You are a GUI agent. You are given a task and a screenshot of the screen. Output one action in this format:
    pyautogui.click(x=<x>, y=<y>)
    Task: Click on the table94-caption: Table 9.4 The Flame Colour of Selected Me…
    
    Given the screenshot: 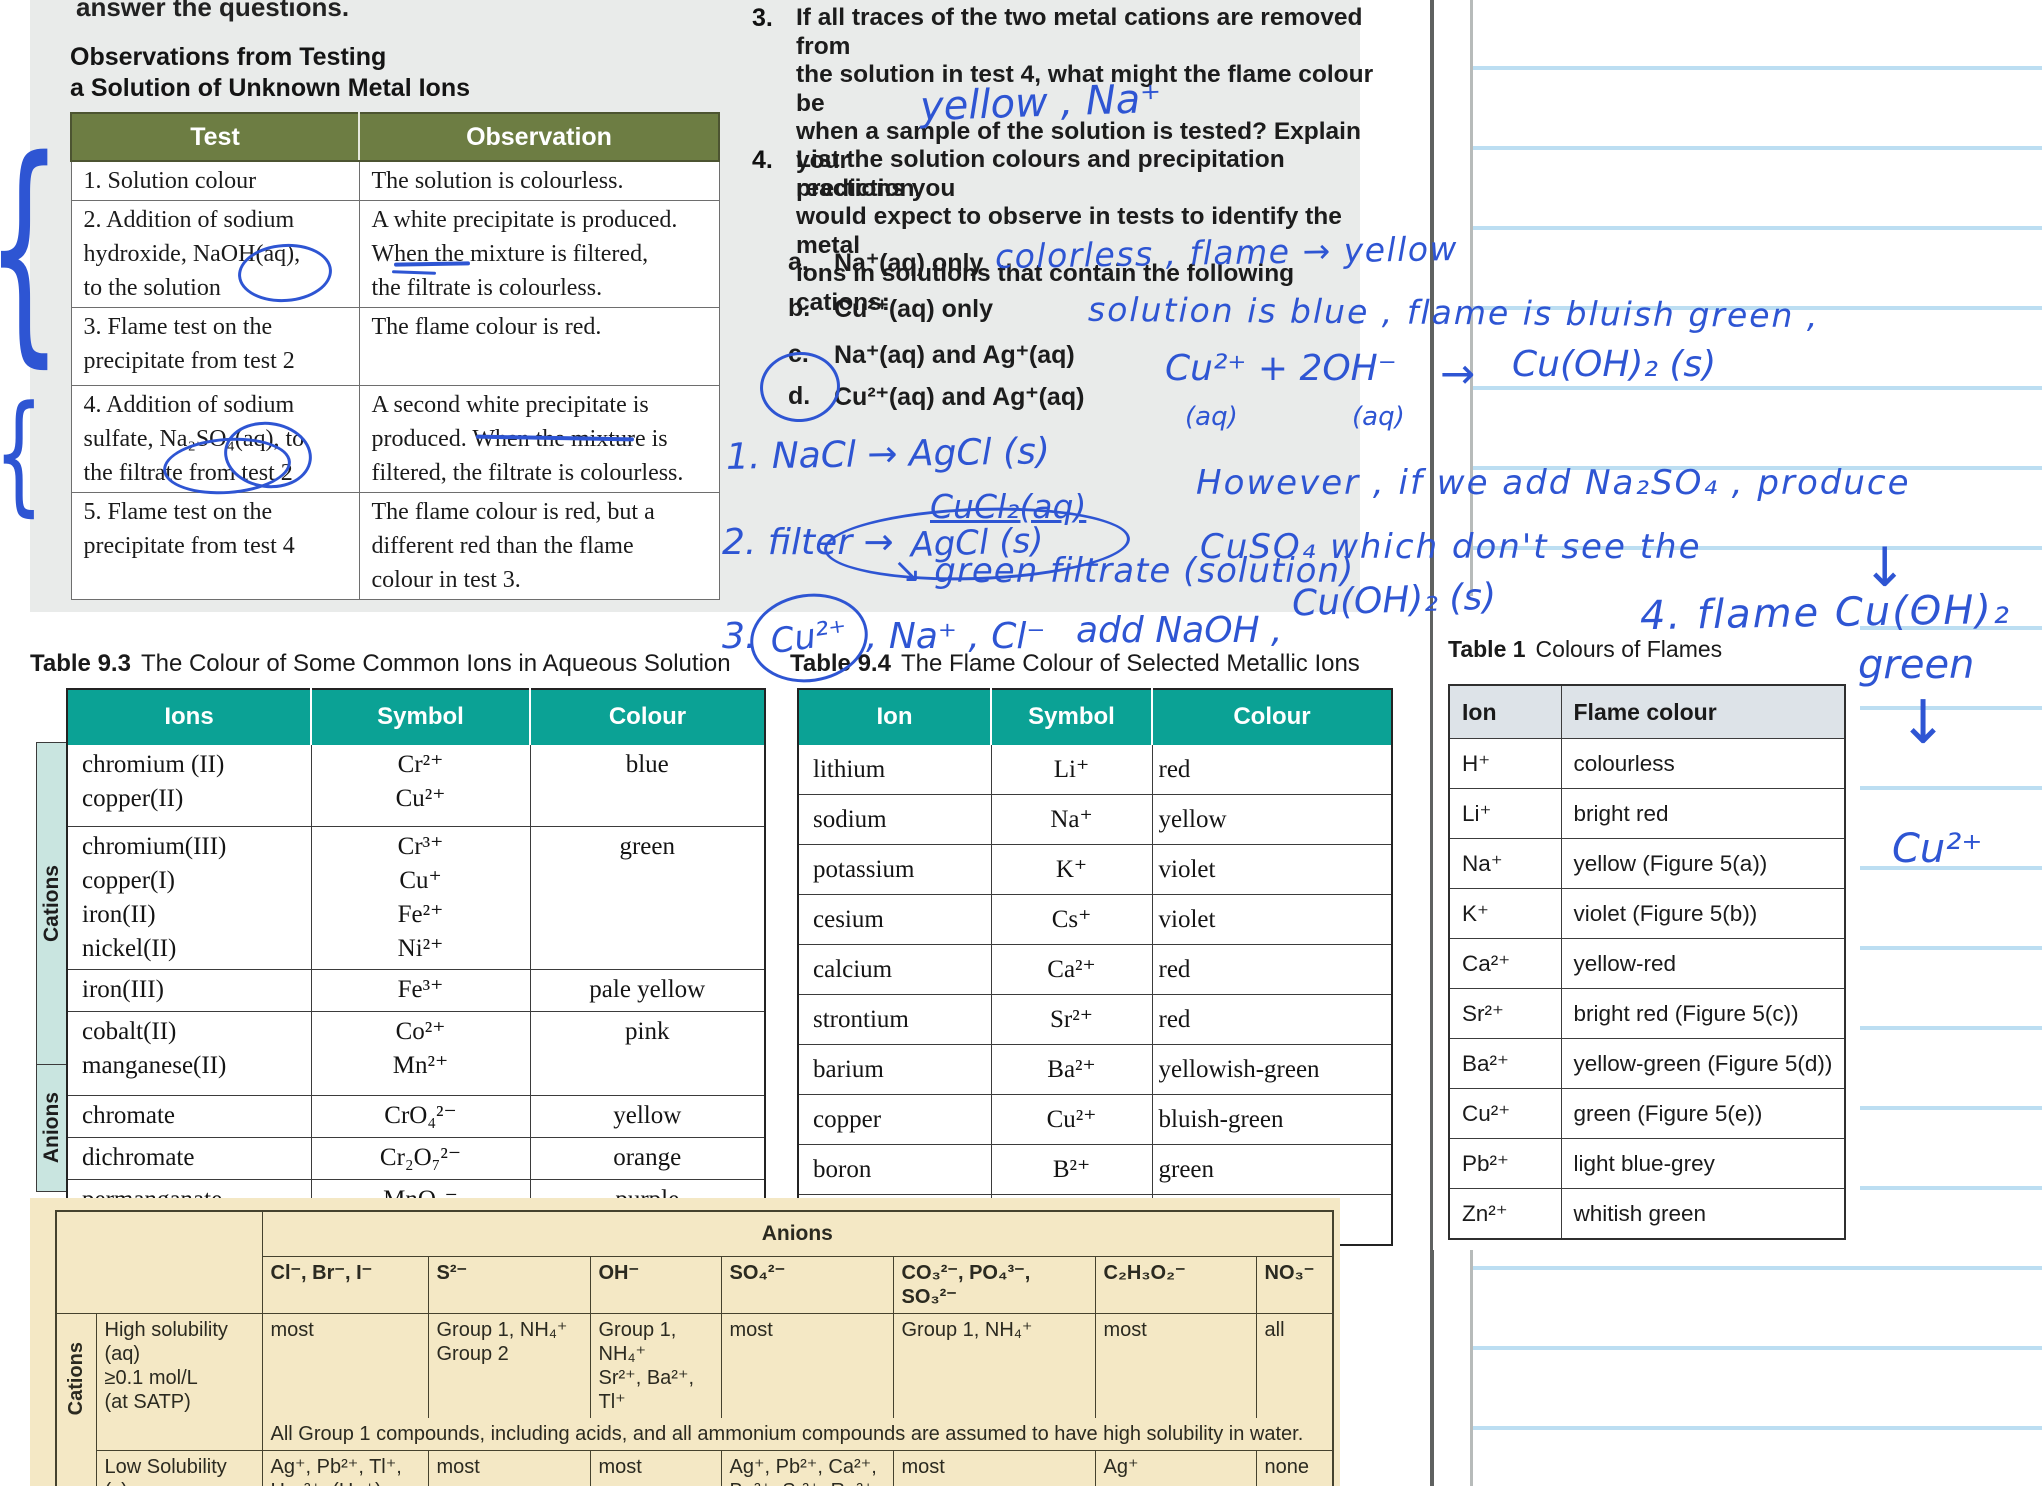 What is the action you would take?
    pyautogui.click(x=1075, y=664)
    